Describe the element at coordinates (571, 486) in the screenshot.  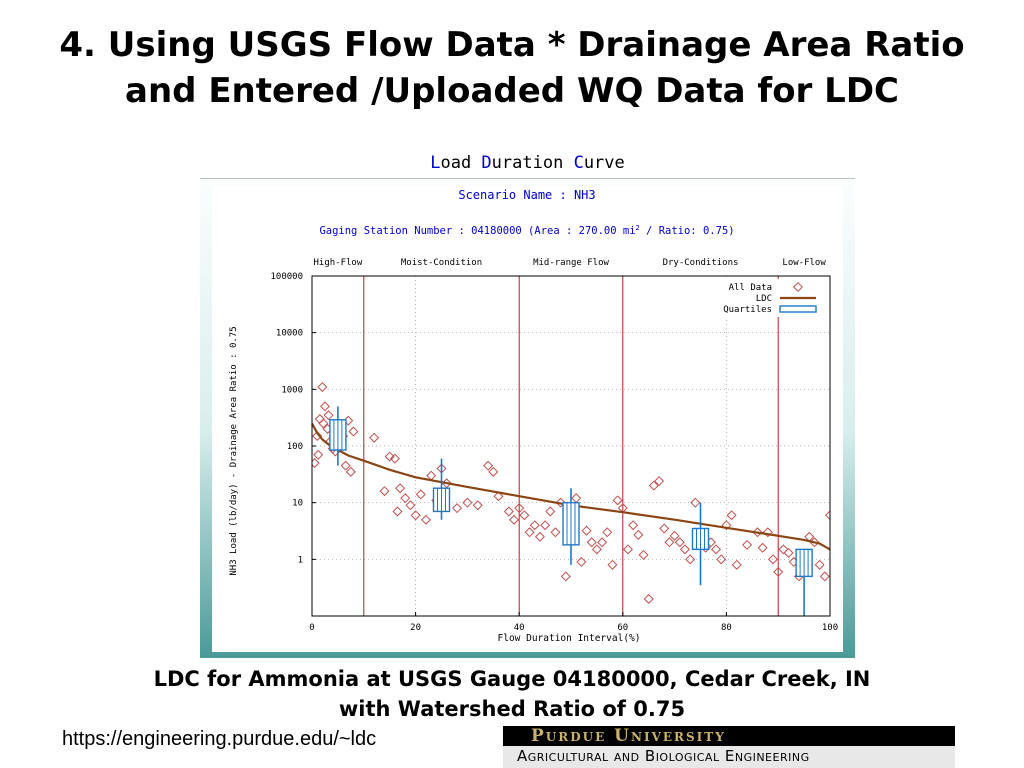
I see `ldc-curve` at that location.